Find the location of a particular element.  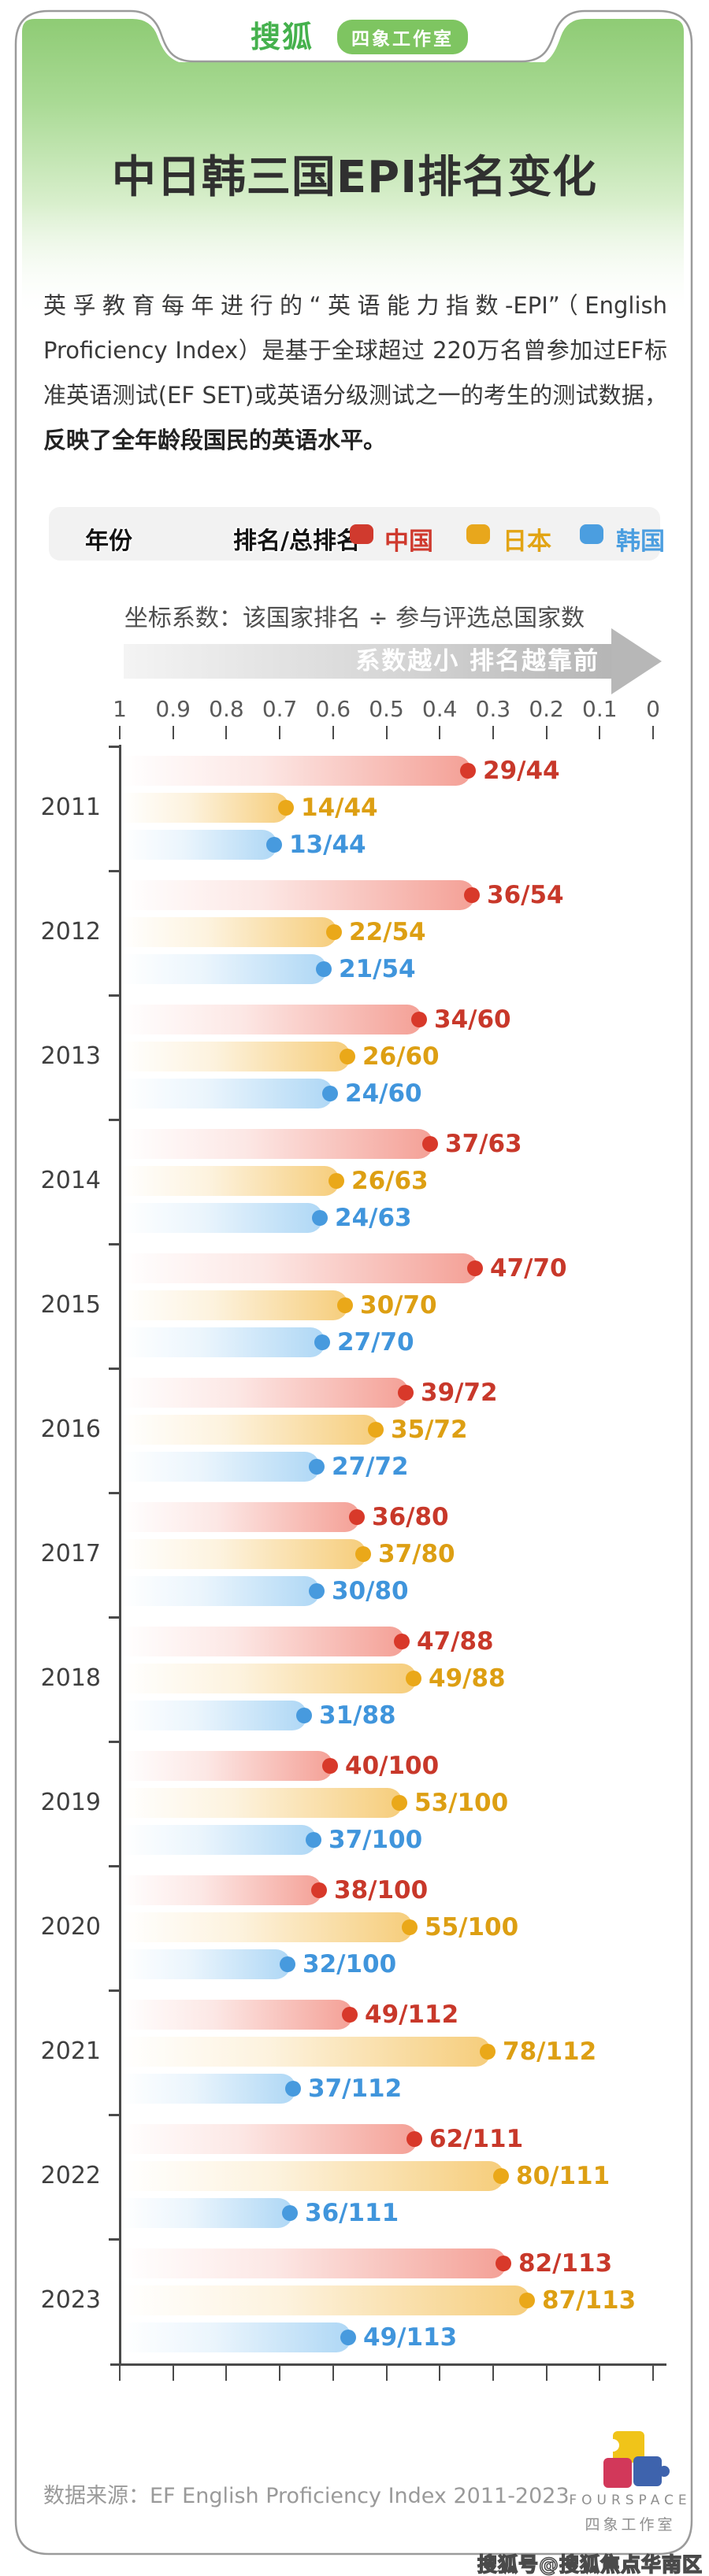

bar-japan: 35/72 is located at coordinates (295, 1430).